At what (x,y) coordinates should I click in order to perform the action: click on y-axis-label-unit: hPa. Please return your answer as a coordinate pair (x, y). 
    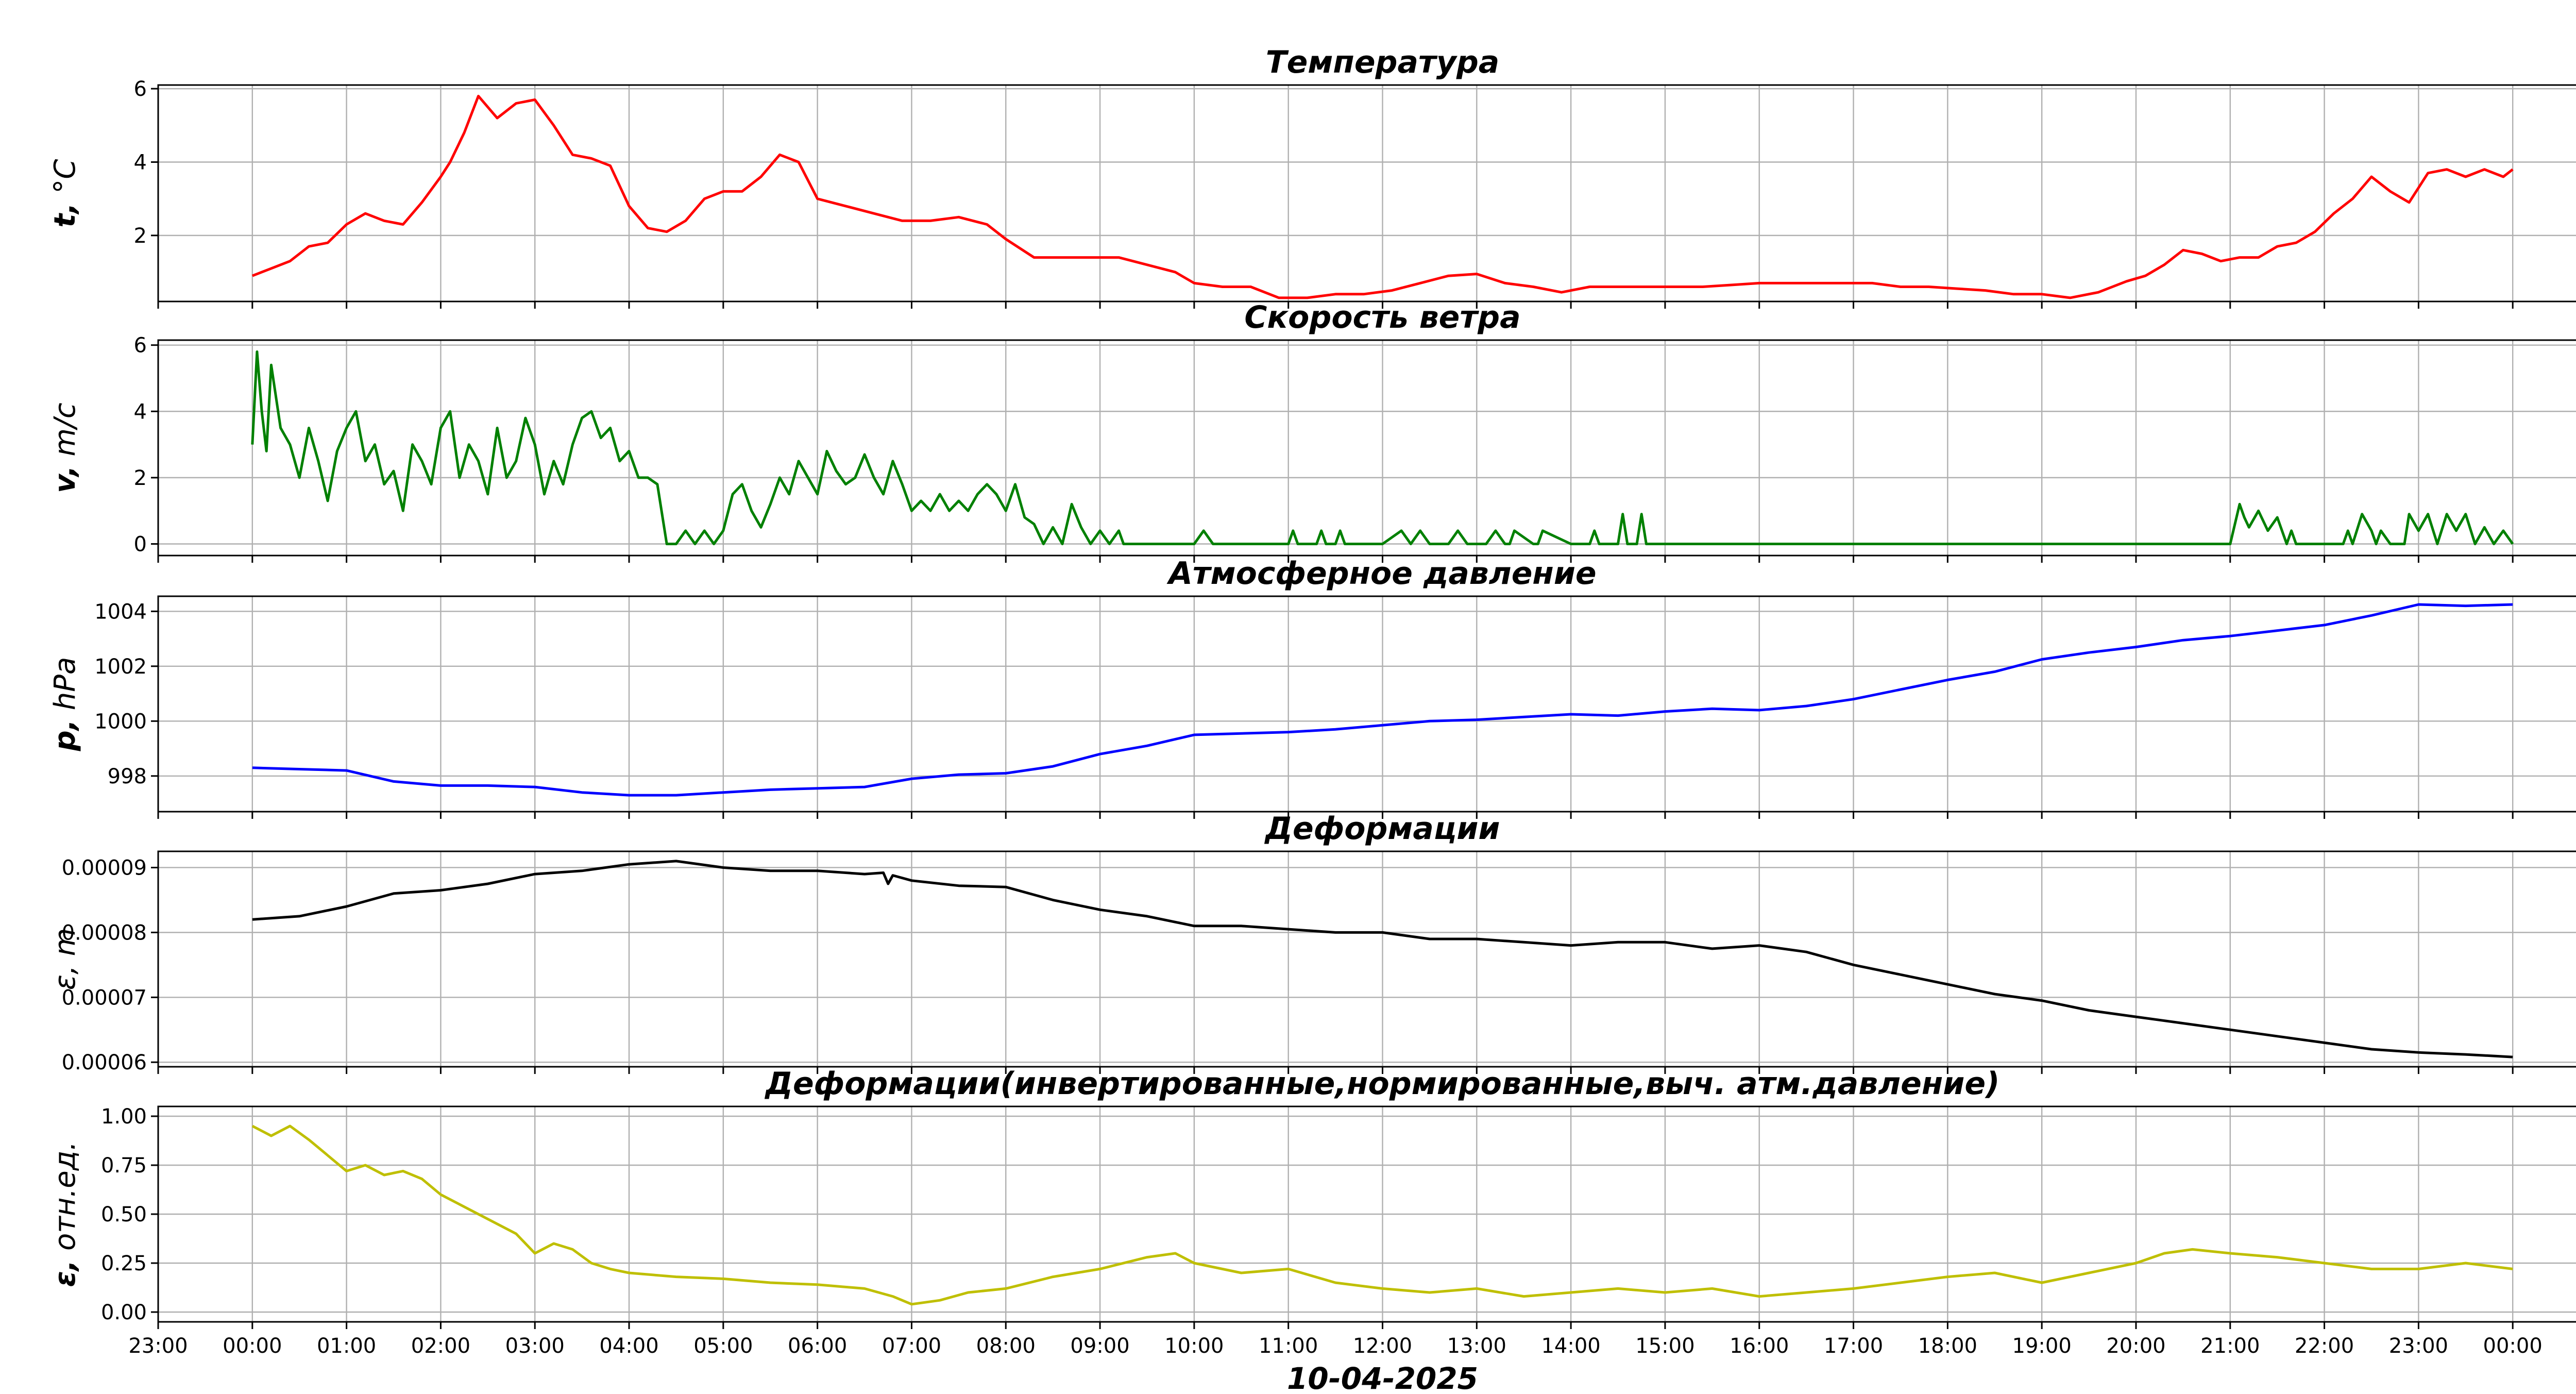
    Looking at the image, I should click on (65, 688).